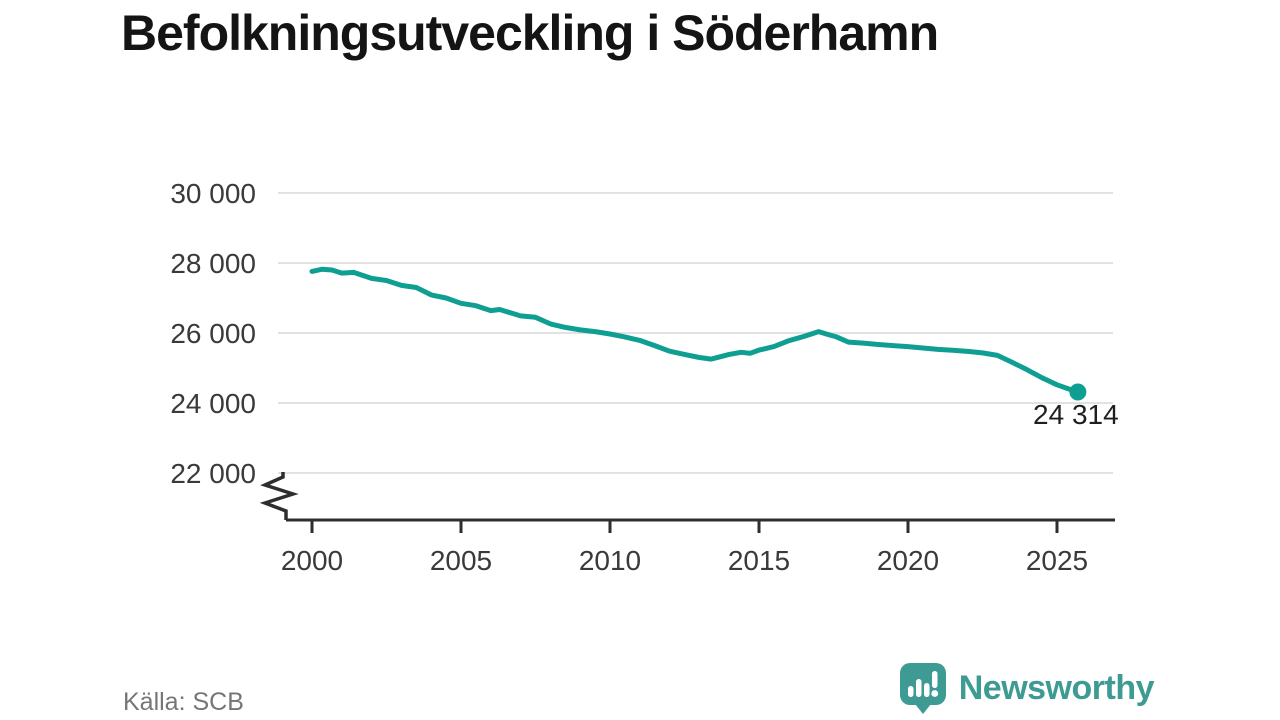 Image resolution: width=1280 pixels, height=720 pixels. Describe the element at coordinates (1056, 687) in the screenshot. I see `brand-wordmark: Newsworthy` at that location.